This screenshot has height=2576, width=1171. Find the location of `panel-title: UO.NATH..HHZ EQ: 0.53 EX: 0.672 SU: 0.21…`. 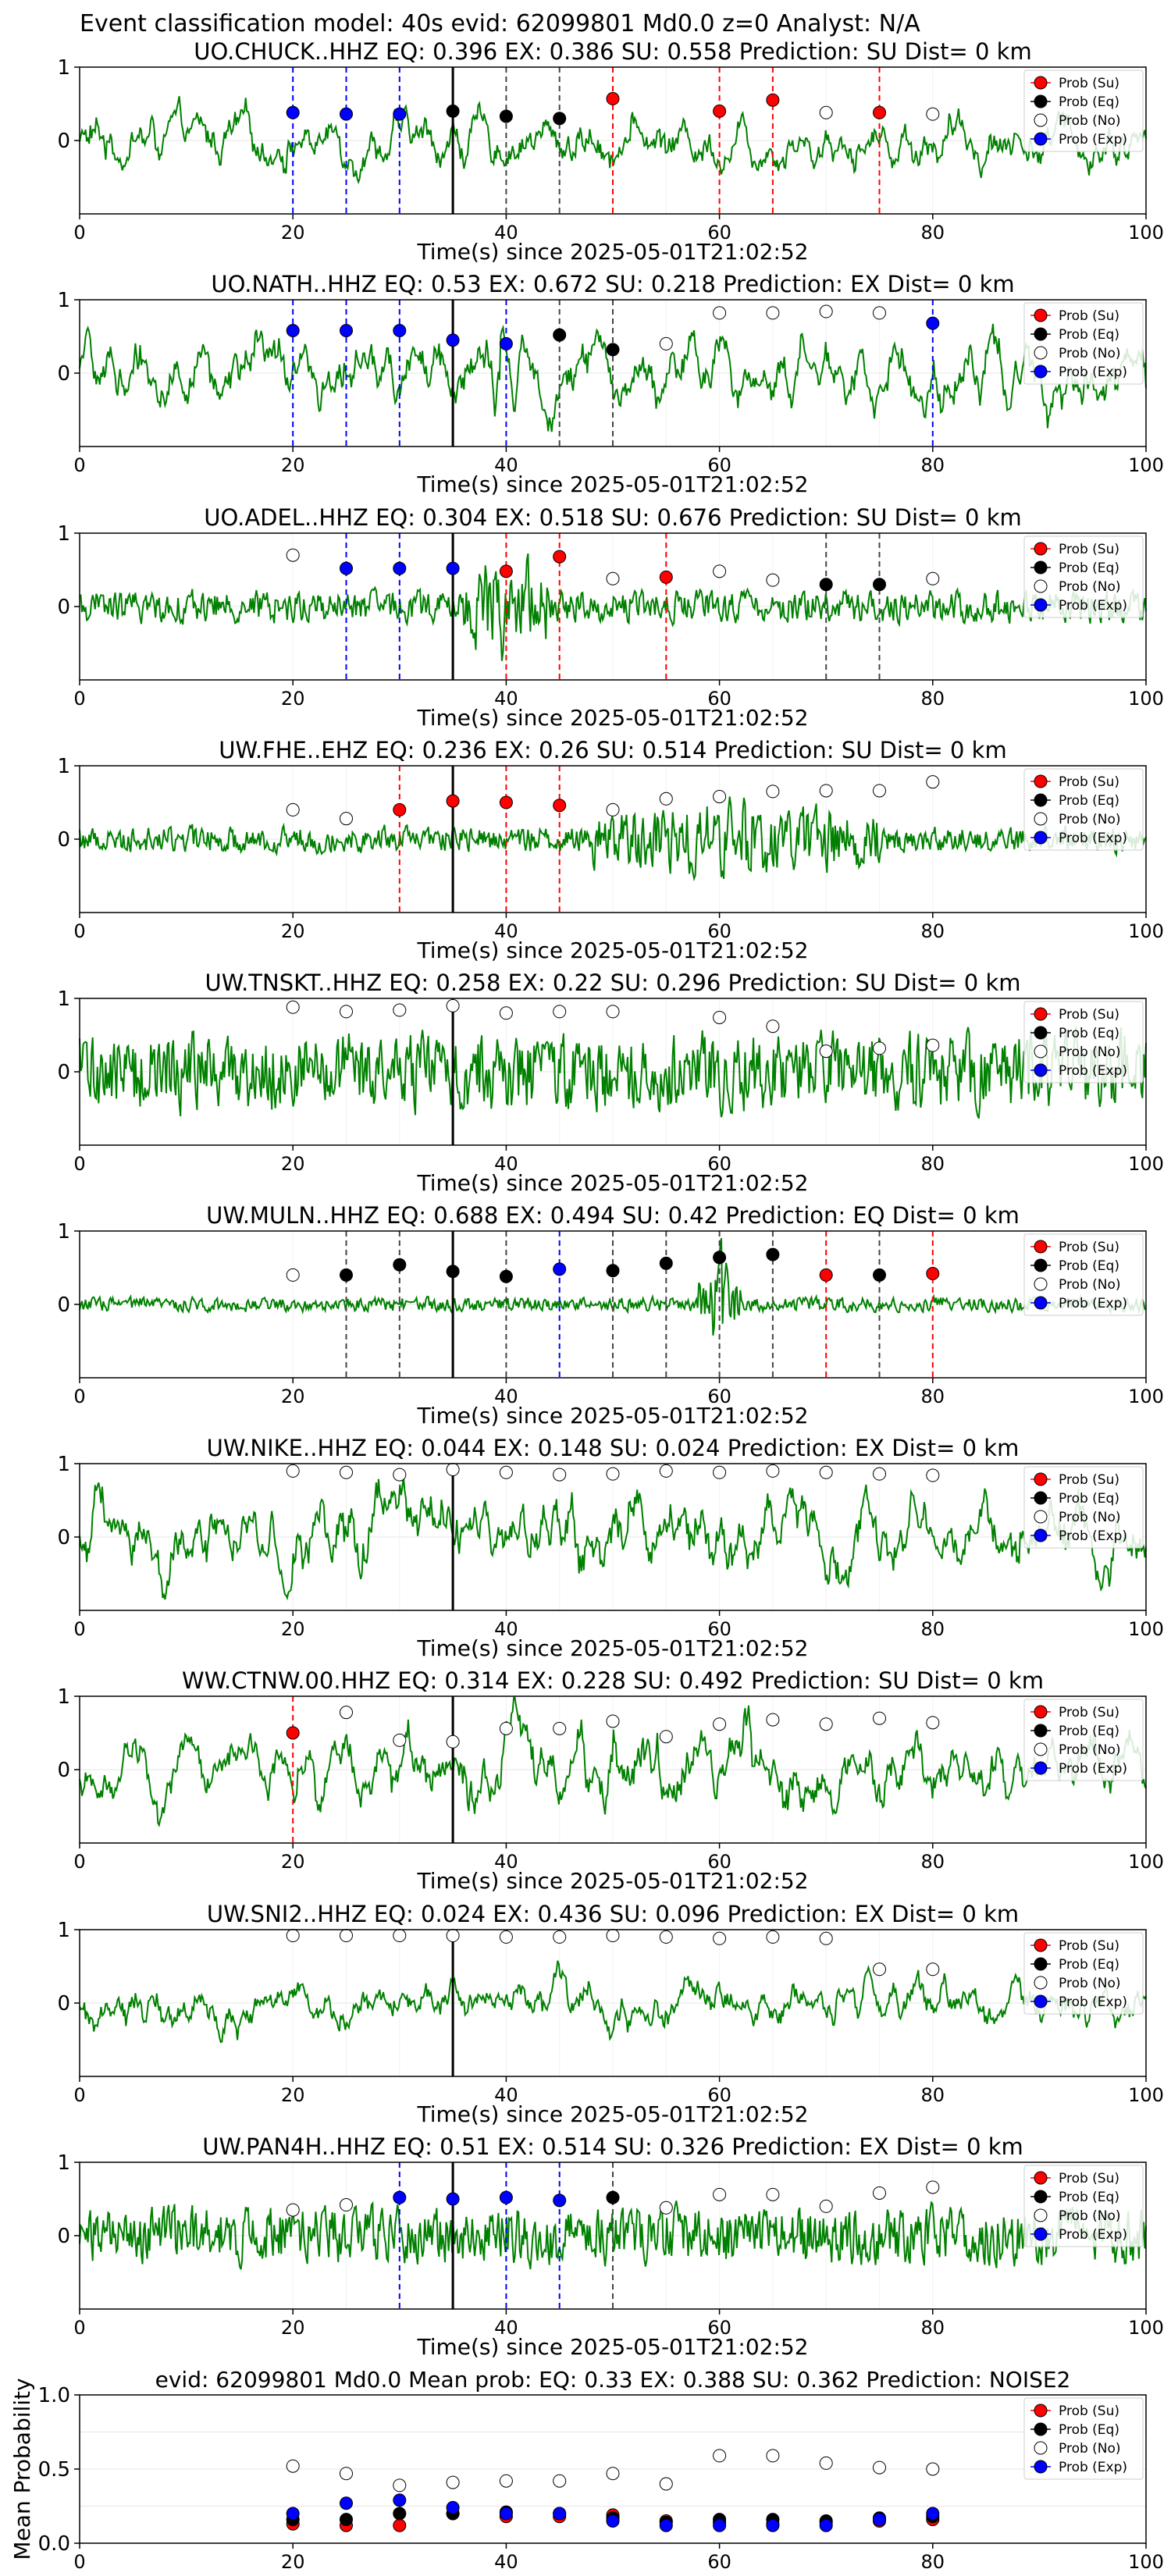

panel-title: UO.NATH..HHZ EQ: 0.53 EX: 0.672 SU: 0.21… is located at coordinates (612, 284).